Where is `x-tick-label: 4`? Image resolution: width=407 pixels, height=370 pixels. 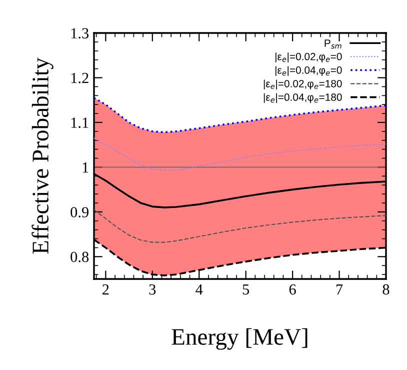
x-tick-label: 4 is located at coordinates (199, 289).